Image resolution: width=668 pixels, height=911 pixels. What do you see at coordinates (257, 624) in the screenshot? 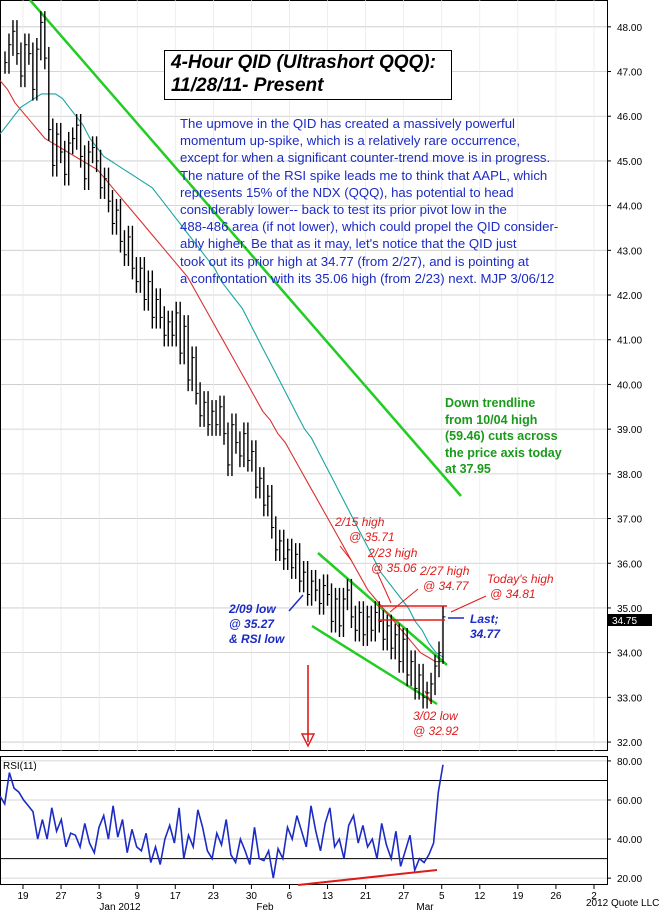
I see `annotation-feb09-low: 2/09 low @ 35.27 & RSI low` at bounding box center [257, 624].